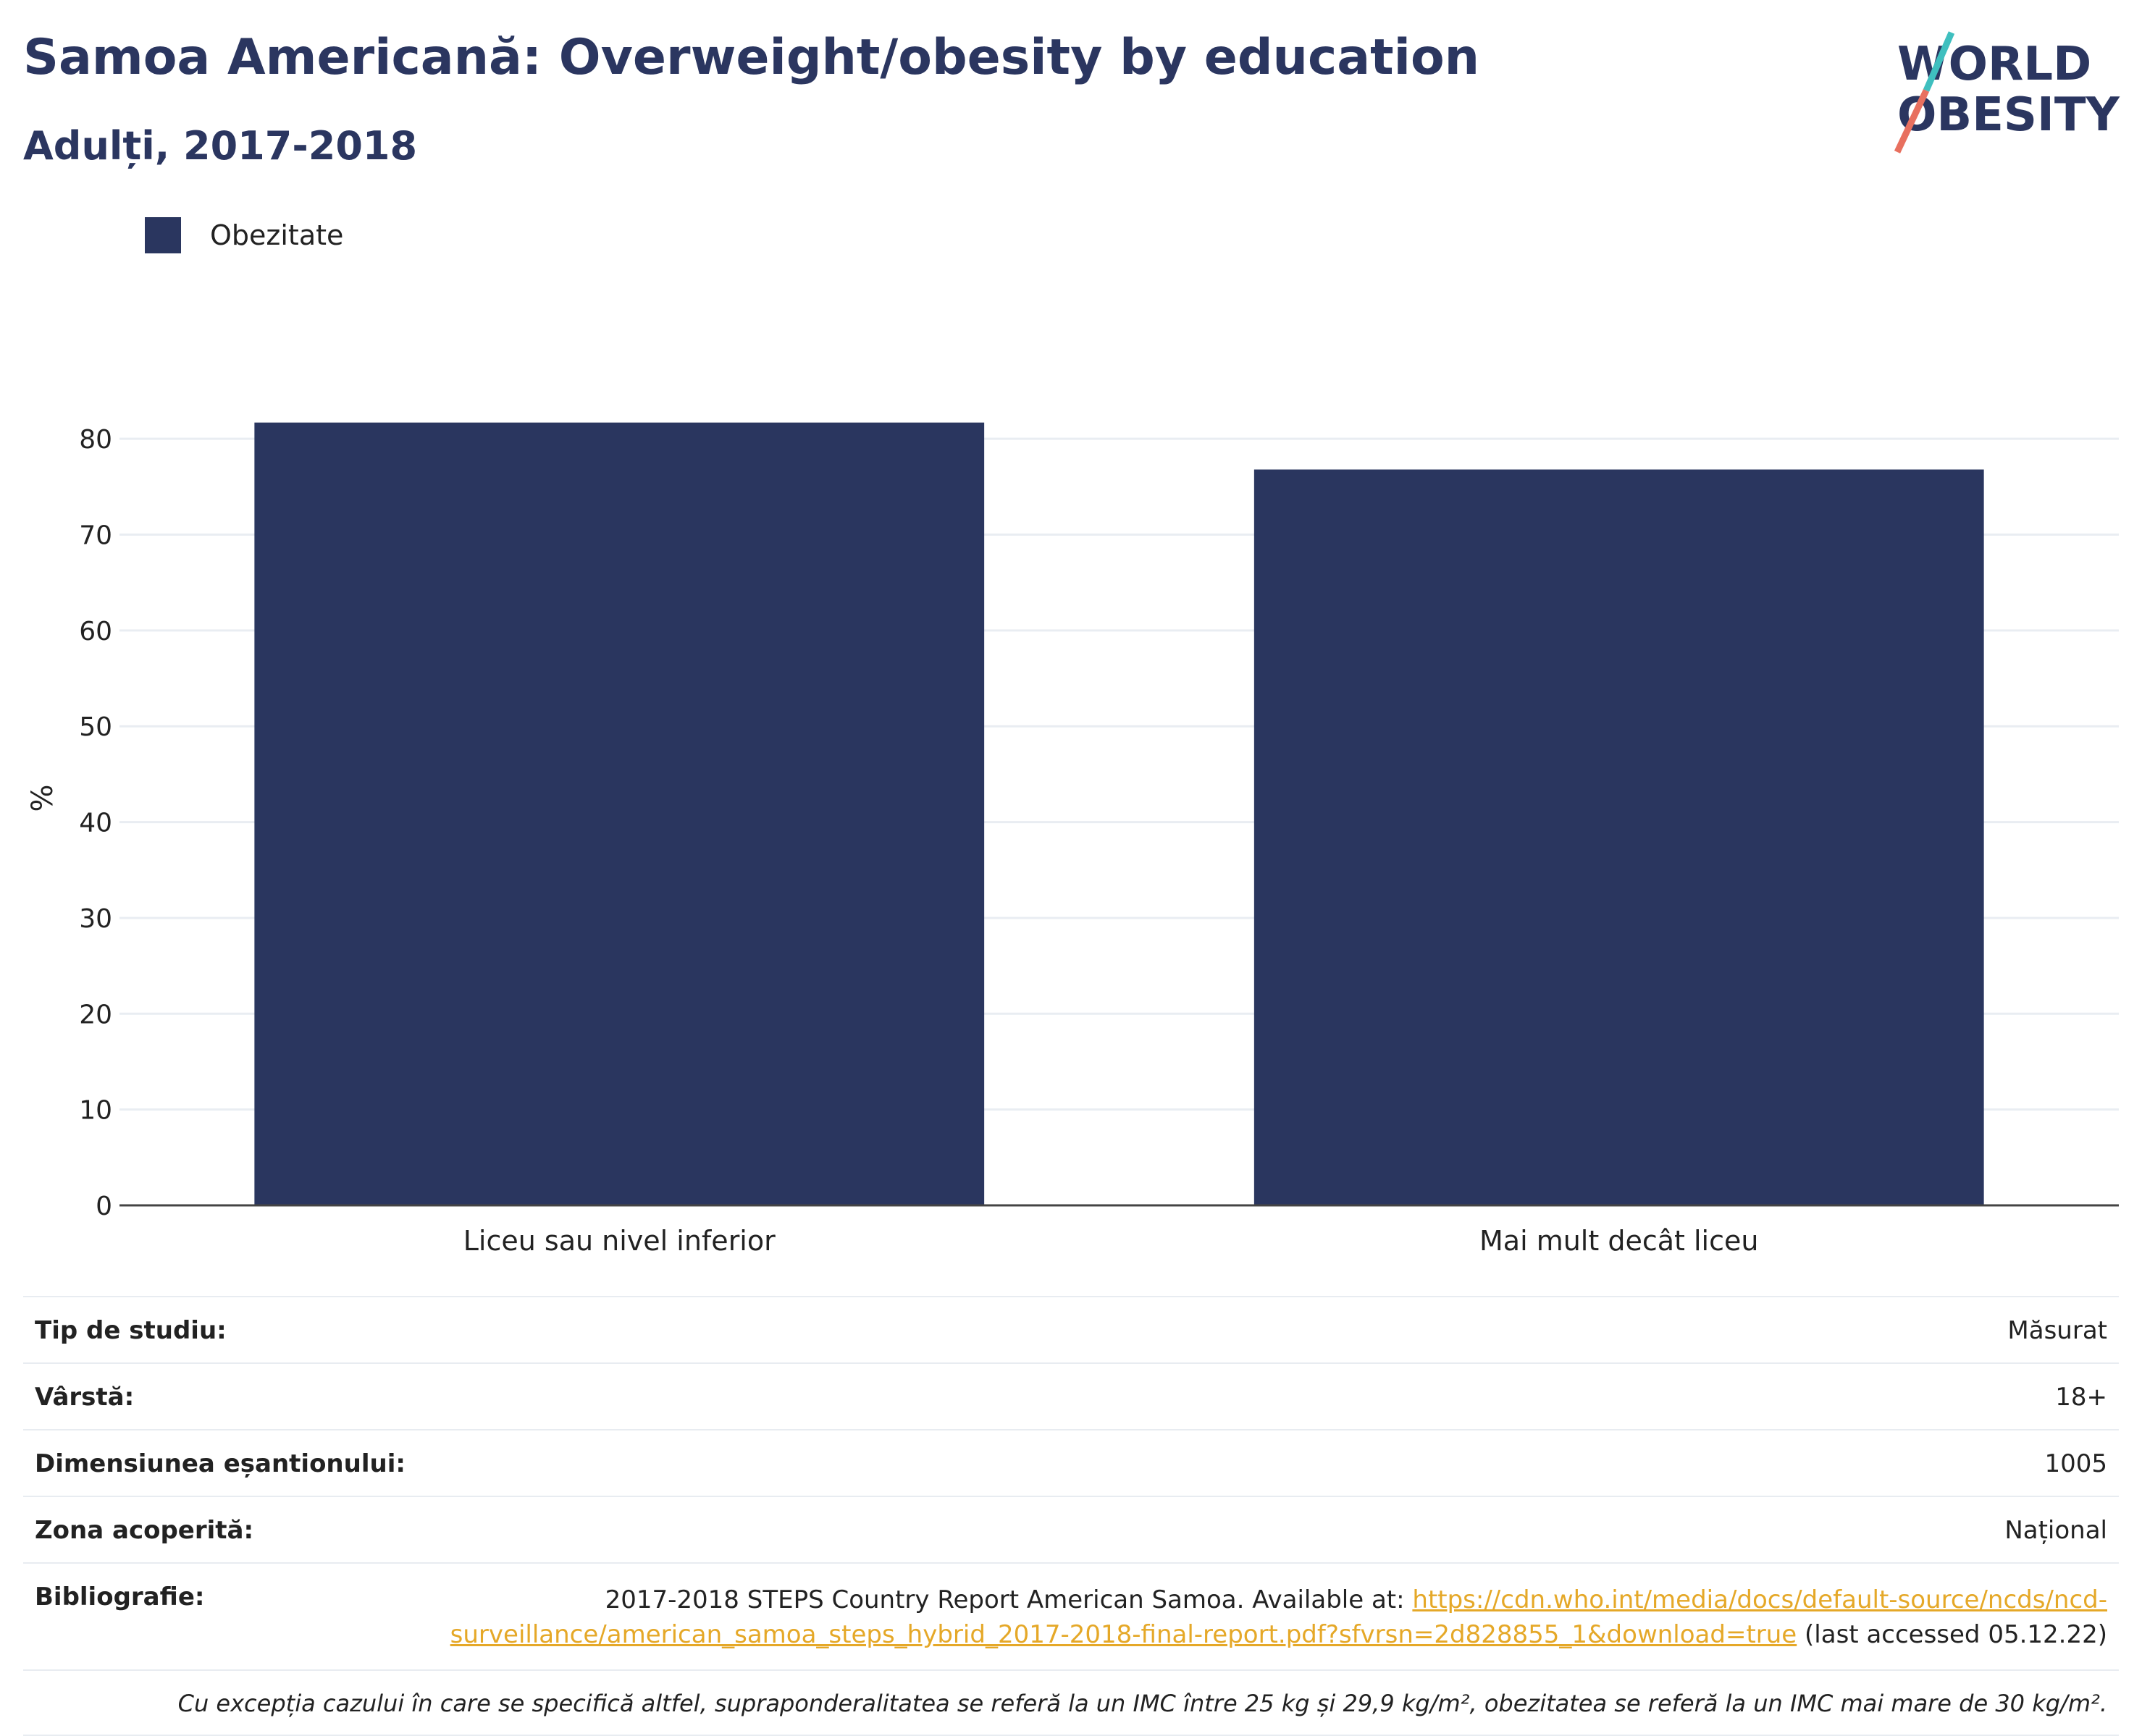 Image resolution: width=2142 pixels, height=1736 pixels. What do you see at coordinates (120, 1597) in the screenshot?
I see `info-label: Bibliografie:` at bounding box center [120, 1597].